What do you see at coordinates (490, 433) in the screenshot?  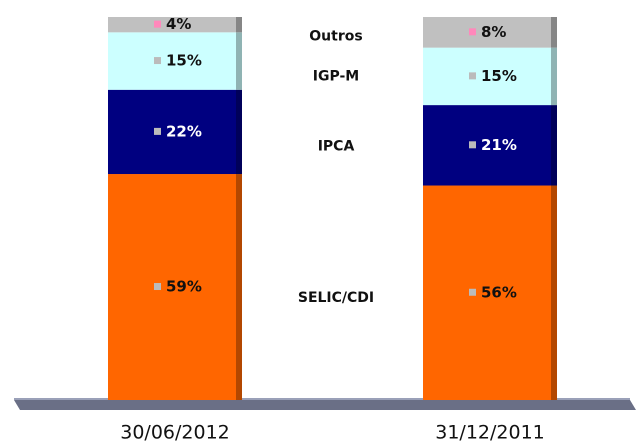 I see `category-label: 31/12/2011` at bounding box center [490, 433].